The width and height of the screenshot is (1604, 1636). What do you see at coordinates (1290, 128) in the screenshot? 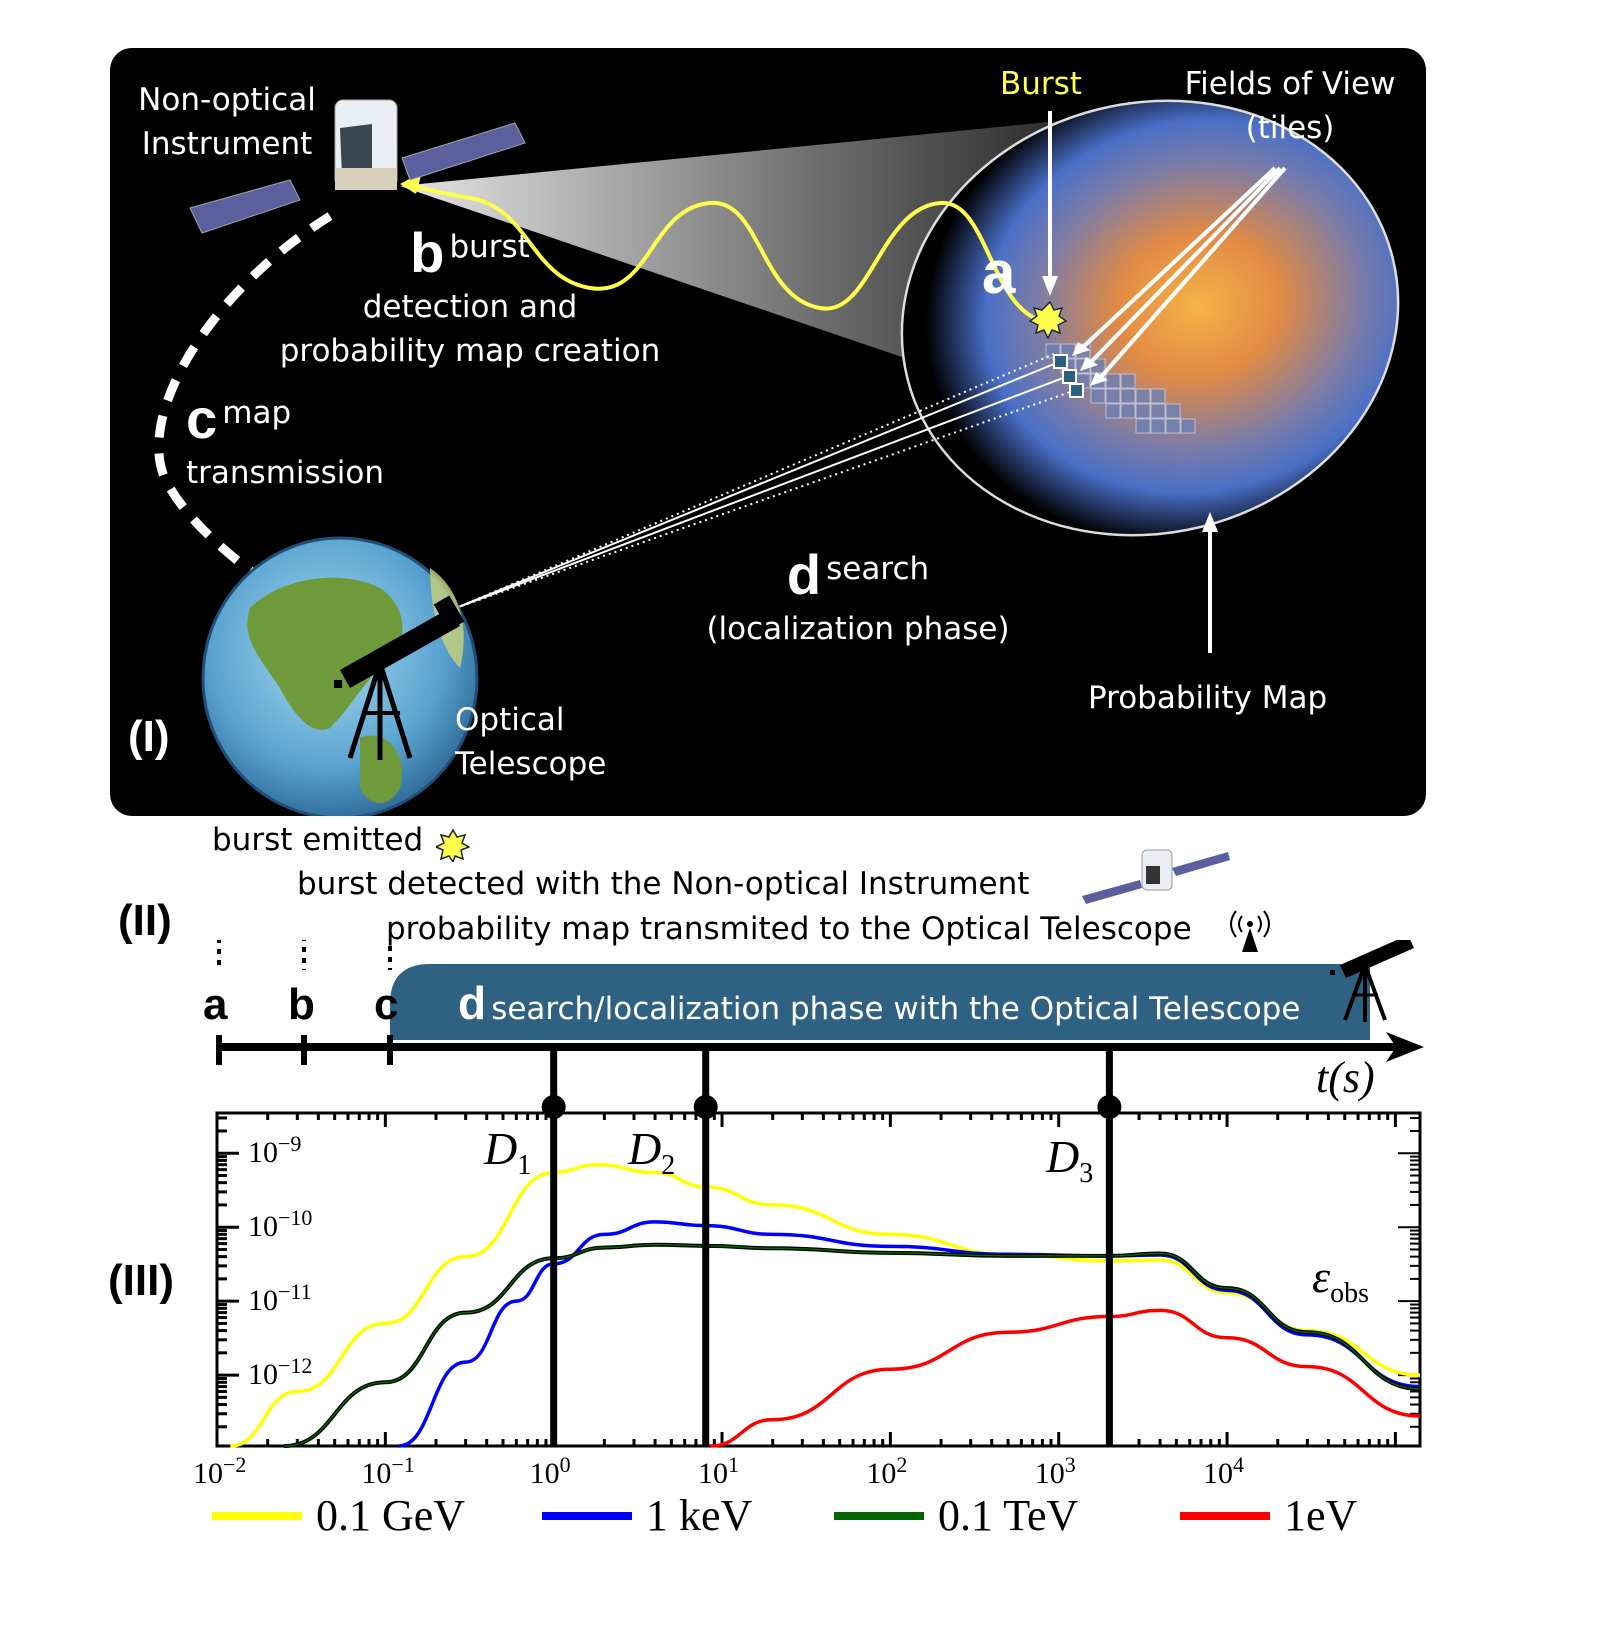
I see `fov-label-line2: (tiles)` at bounding box center [1290, 128].